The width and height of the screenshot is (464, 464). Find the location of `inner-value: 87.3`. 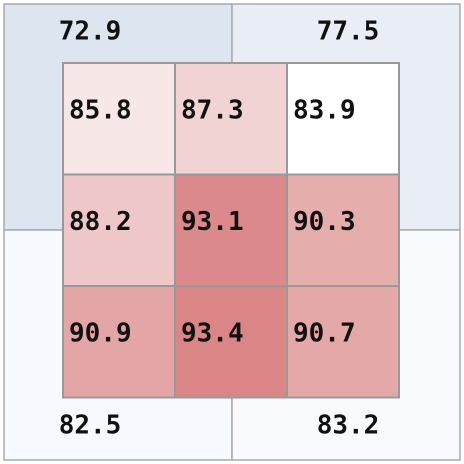

inner-value: 87.3 is located at coordinates (212, 111).